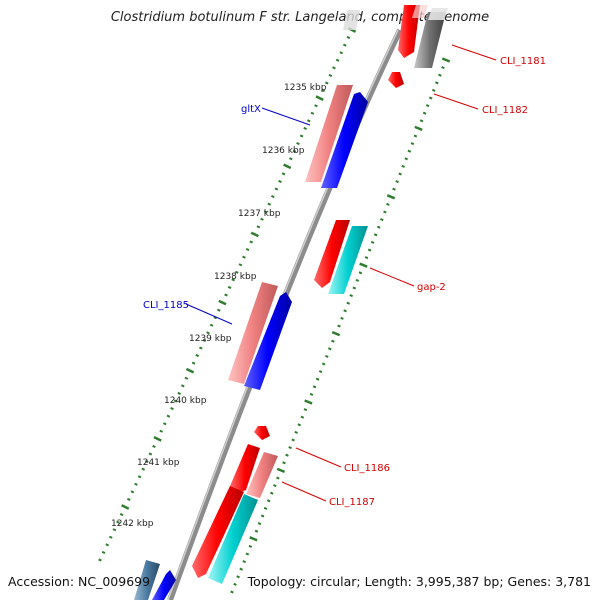 The image size is (600, 600). What do you see at coordinates (147, 580) in the screenshot?
I see `gene-bottom-steel` at bounding box center [147, 580].